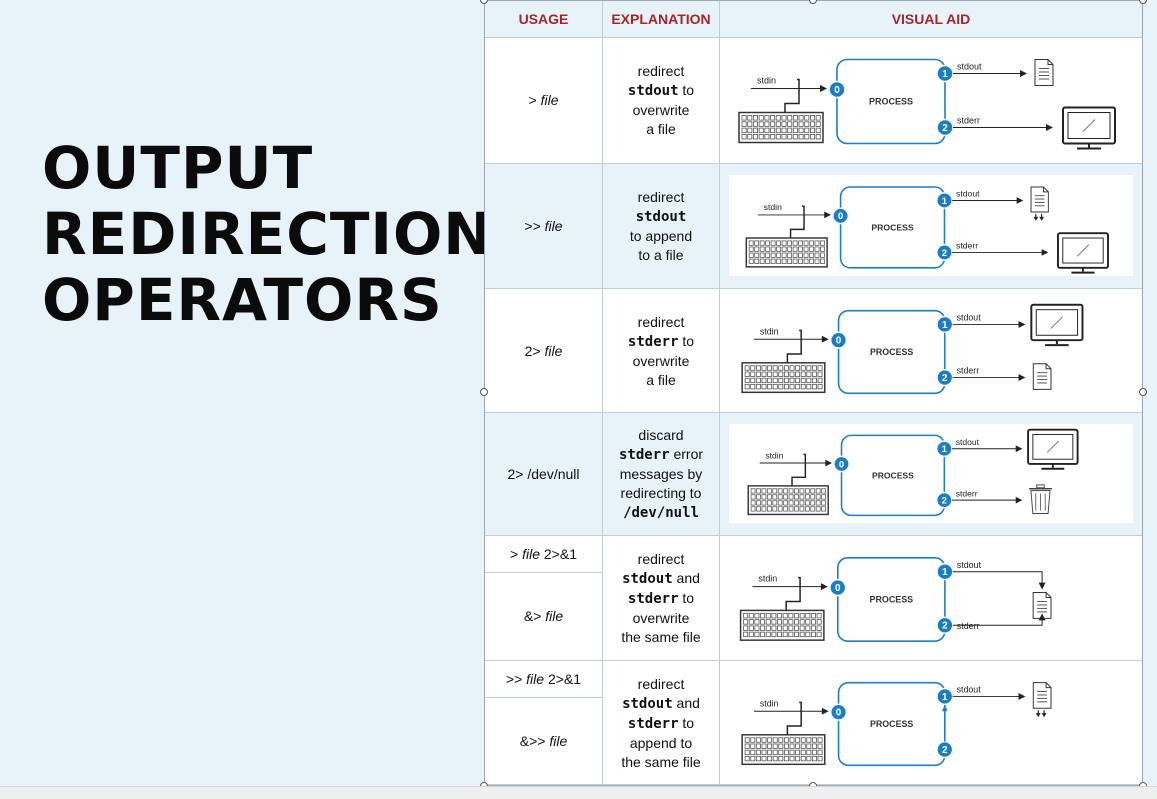  What do you see at coordinates (661, 762) in the screenshot?
I see `explanation-line: the same file` at bounding box center [661, 762].